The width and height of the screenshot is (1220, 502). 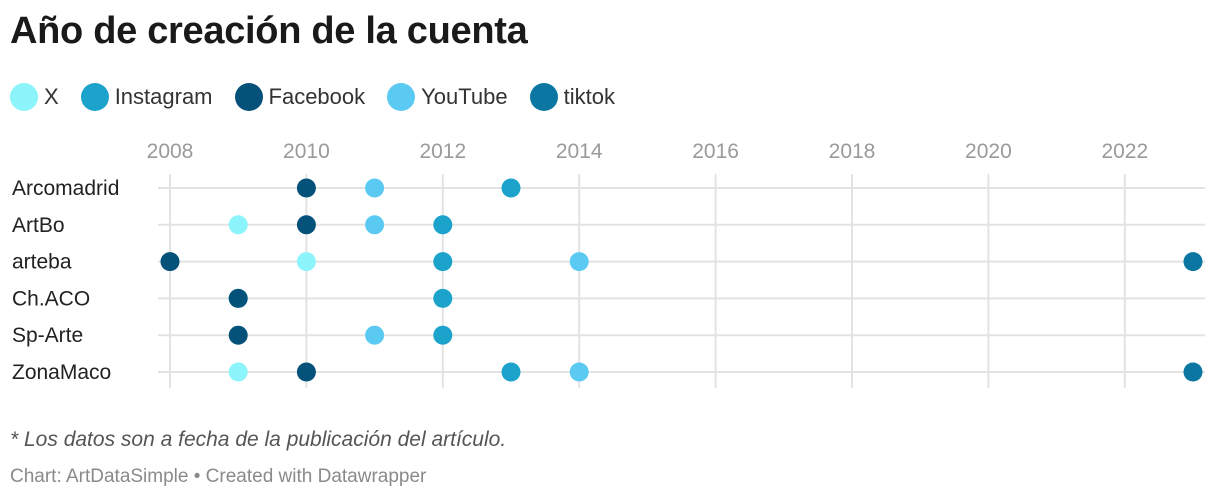 What do you see at coordinates (248, 97) in the screenshot?
I see `legend-swatch-facebook` at bounding box center [248, 97].